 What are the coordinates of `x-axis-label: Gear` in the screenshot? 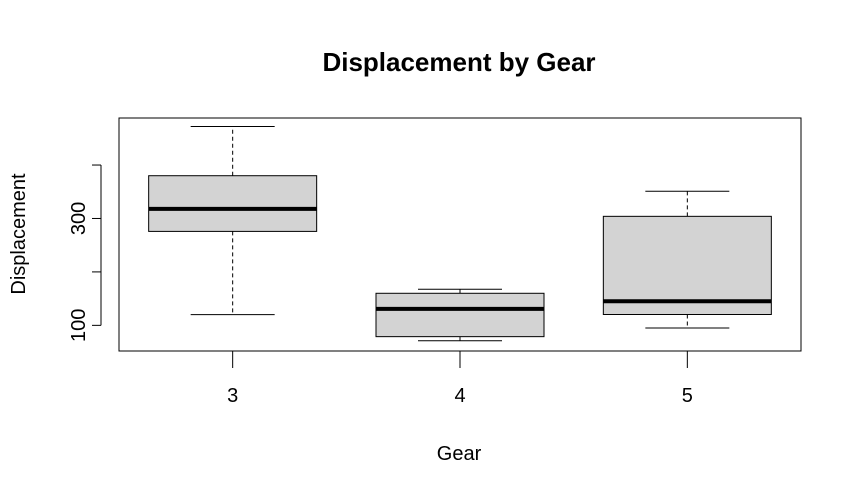 It's located at (459, 454).